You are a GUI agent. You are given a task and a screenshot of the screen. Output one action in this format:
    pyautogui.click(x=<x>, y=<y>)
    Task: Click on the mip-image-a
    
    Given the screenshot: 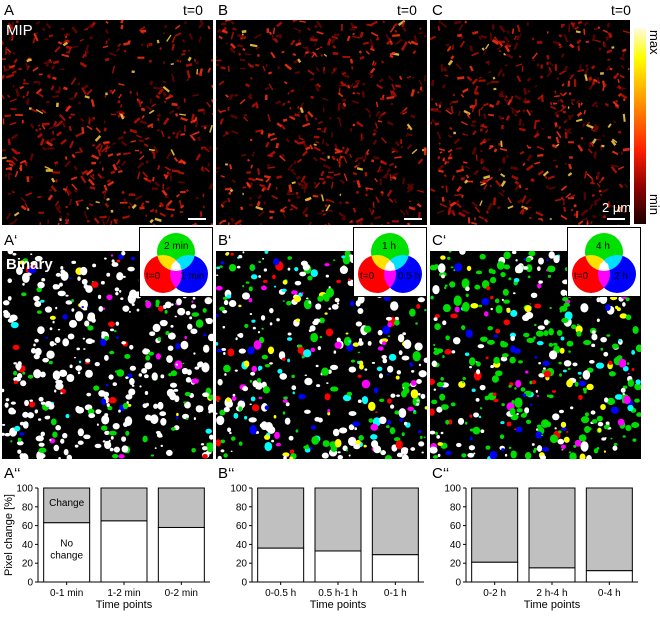 What is the action you would take?
    pyautogui.click(x=107, y=122)
    